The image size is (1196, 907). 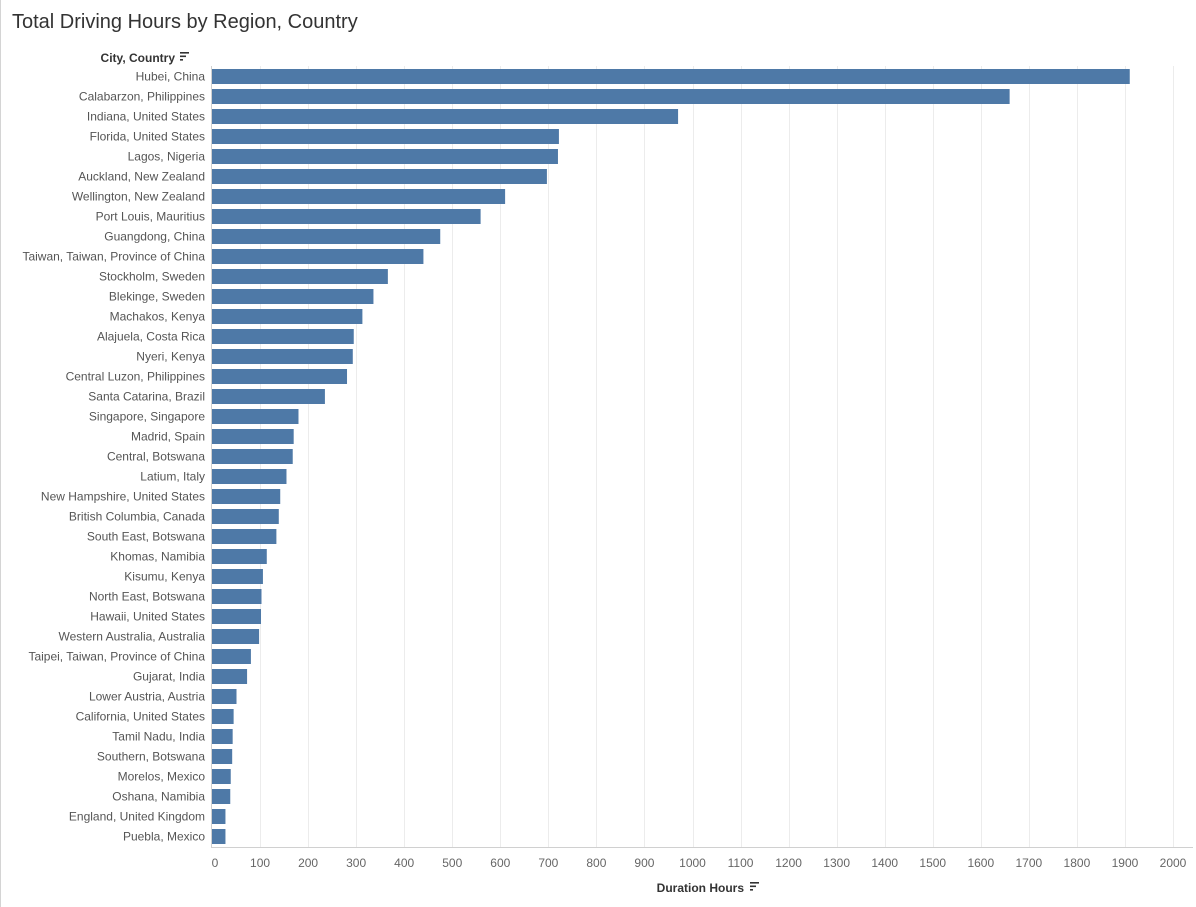 What do you see at coordinates (185, 22) in the screenshot?
I see `chart-title: Total Driving Hours by Region, Country` at bounding box center [185, 22].